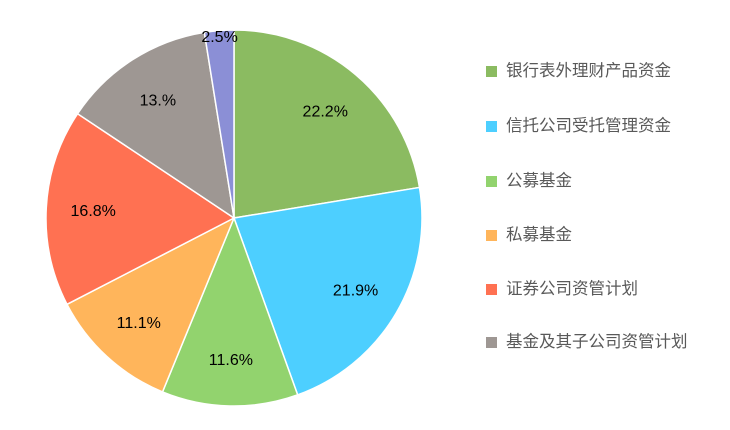 The image size is (730, 430). Describe the element at coordinates (219, 37) in the screenshot. I see `data-label: 2.5%` at that location.